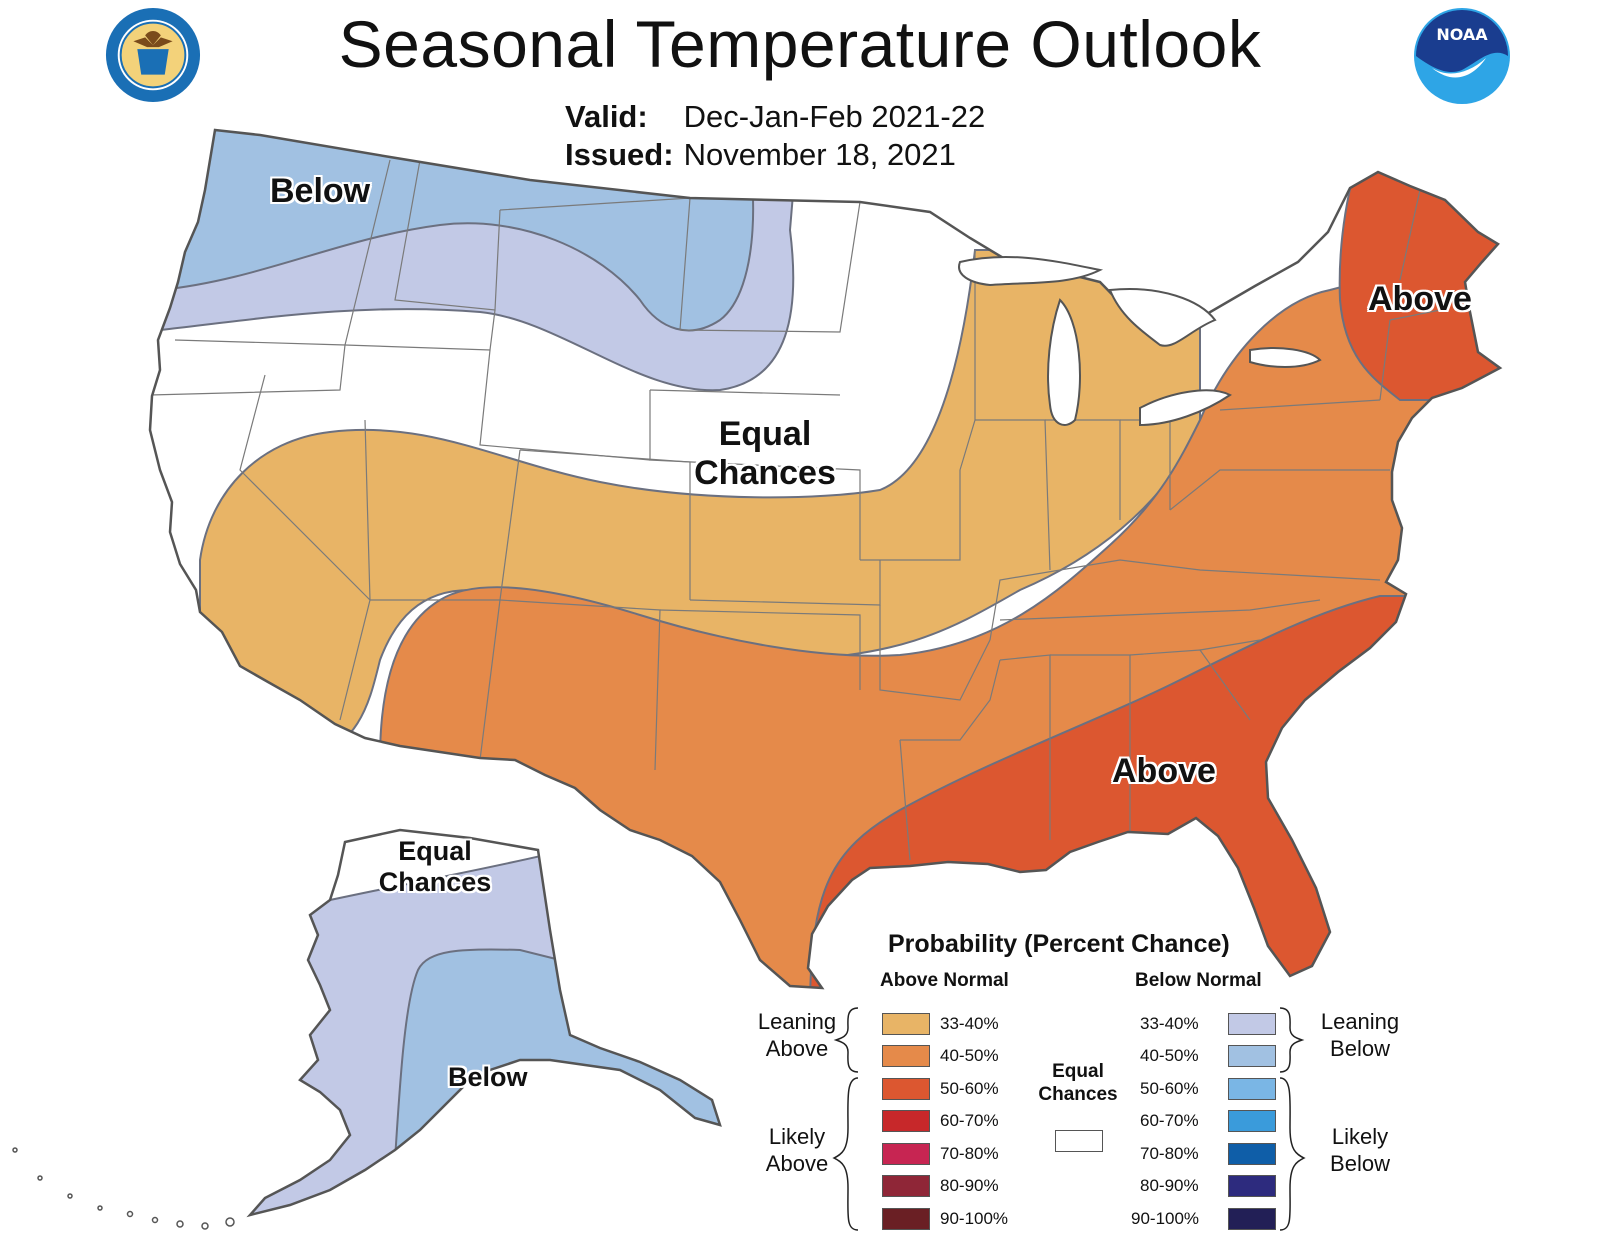  What do you see at coordinates (1169, 1153) in the screenshot?
I see `legend-below-pct-5: 70-80%` at bounding box center [1169, 1153].